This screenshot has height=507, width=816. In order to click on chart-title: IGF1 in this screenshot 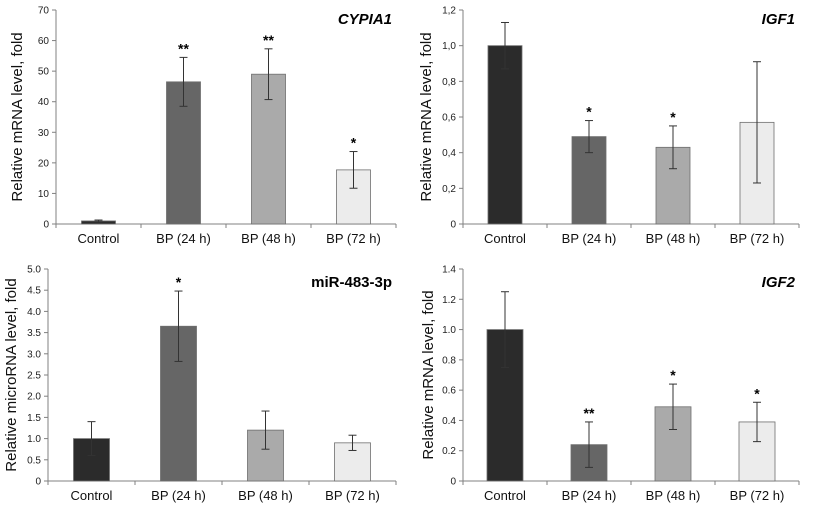, I will do `click(778, 19)`.